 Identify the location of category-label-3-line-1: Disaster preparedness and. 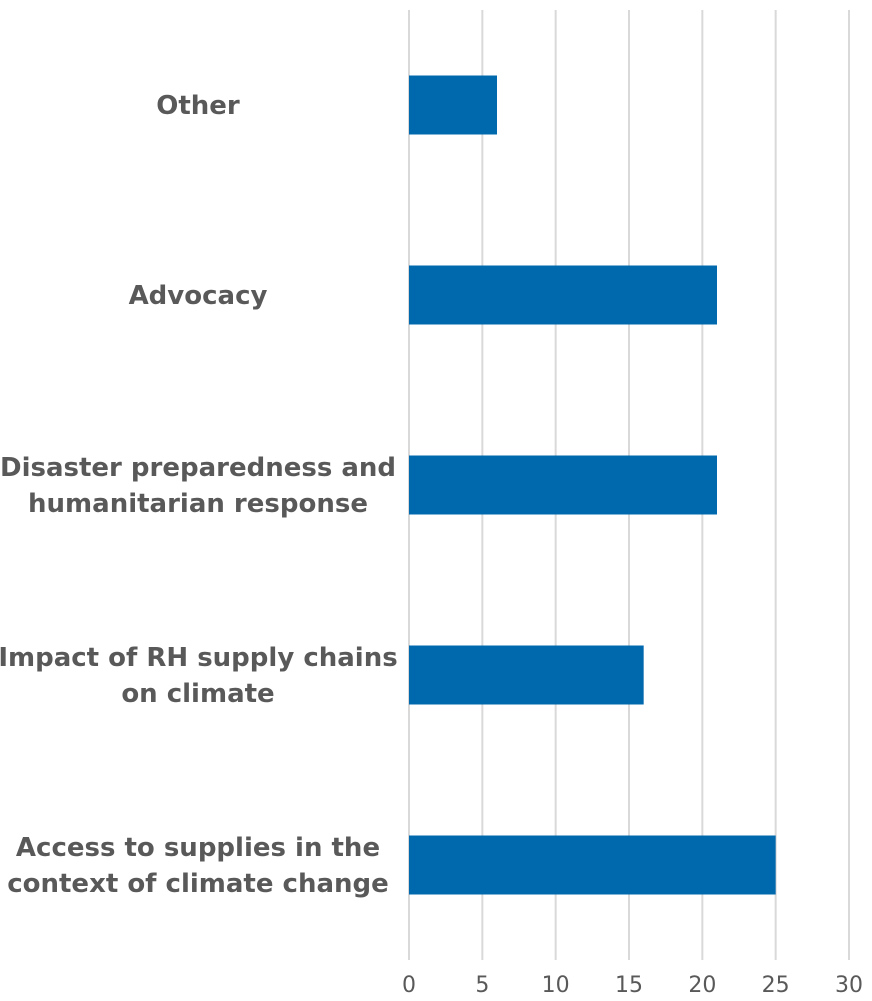
(198, 468).